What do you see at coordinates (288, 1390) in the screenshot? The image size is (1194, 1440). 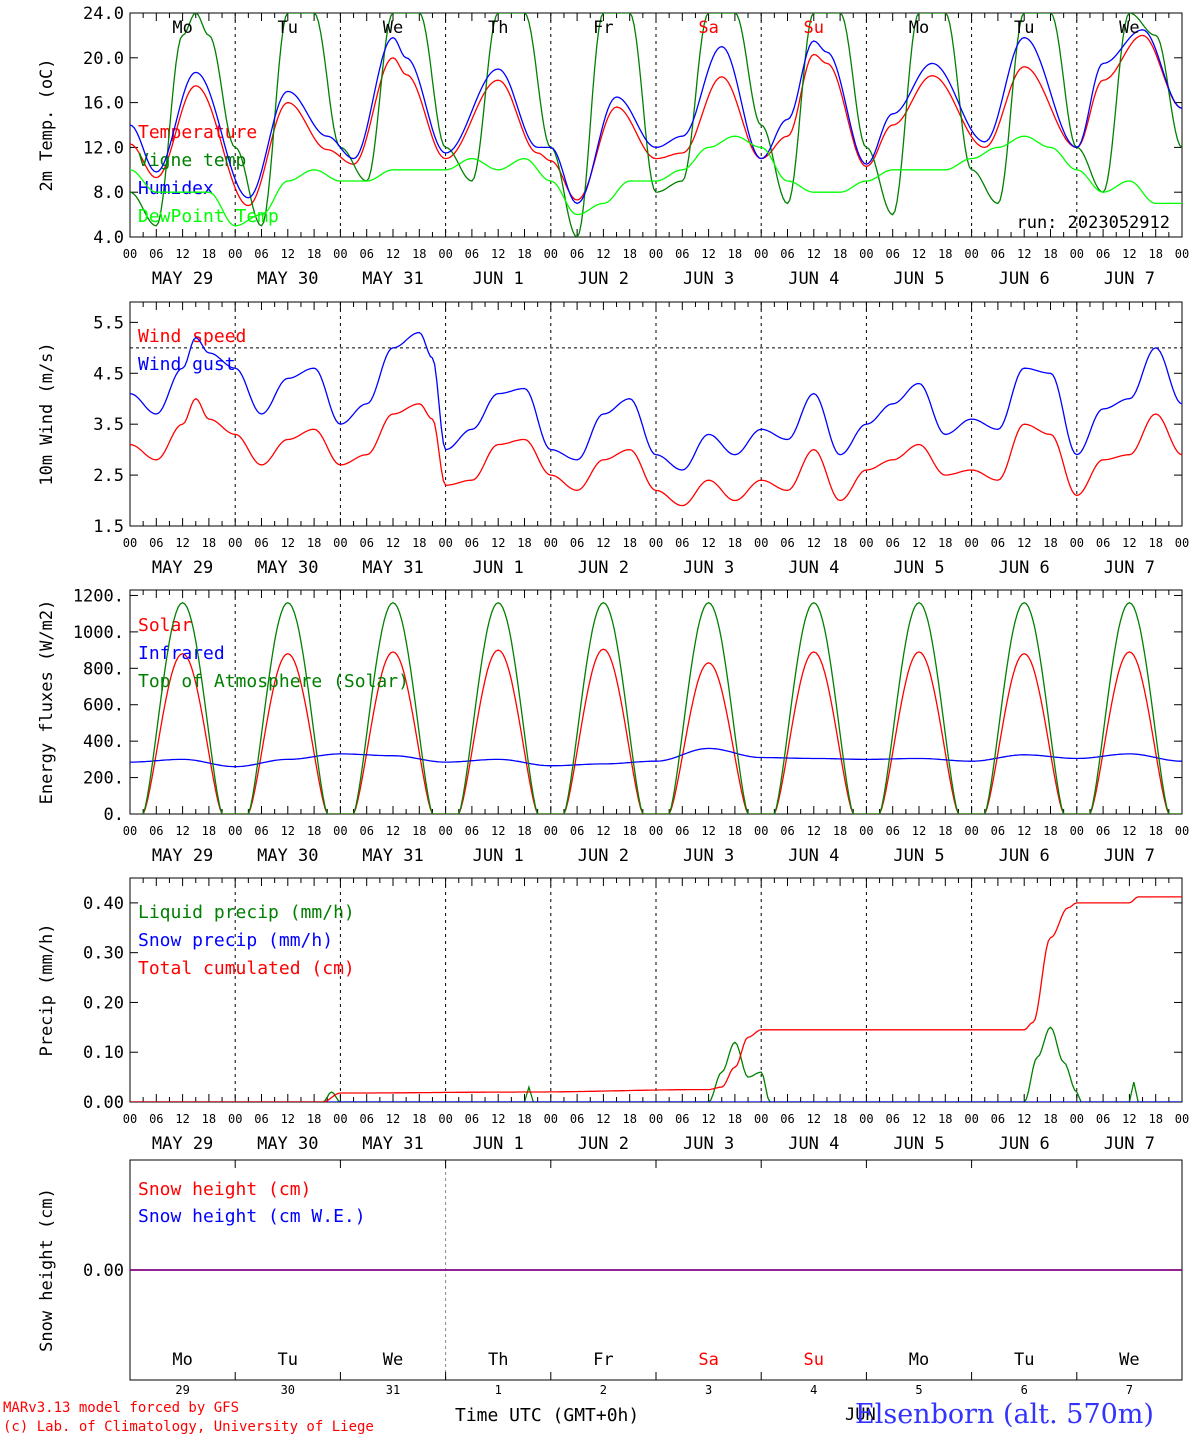 I see `day-number-label: 30` at bounding box center [288, 1390].